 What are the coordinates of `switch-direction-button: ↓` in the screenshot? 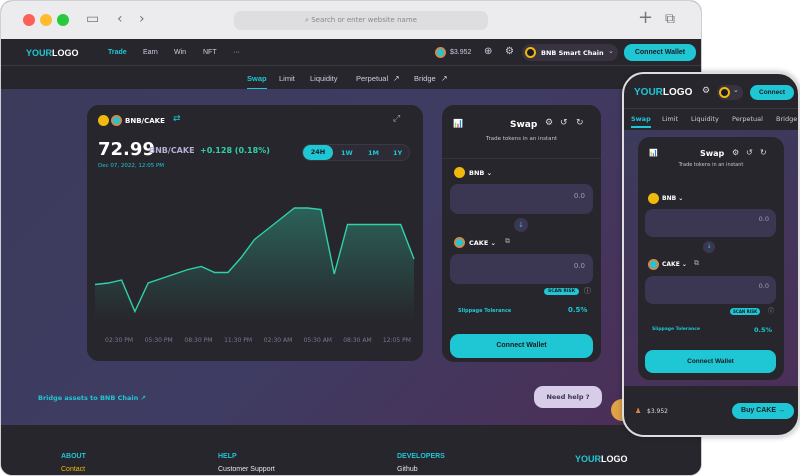 It's located at (521, 225).